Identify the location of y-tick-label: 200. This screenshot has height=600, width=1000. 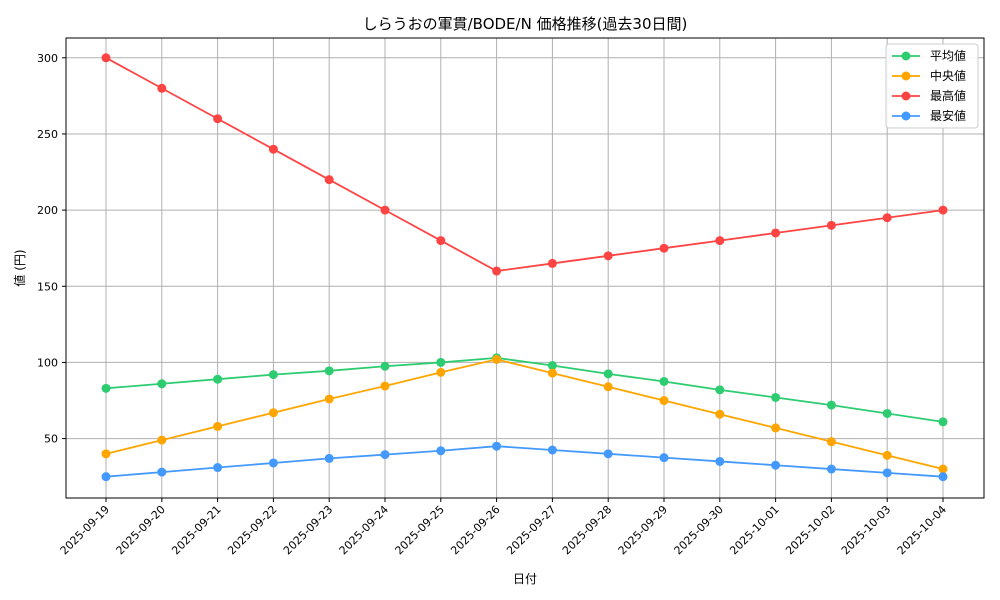
(47, 210).